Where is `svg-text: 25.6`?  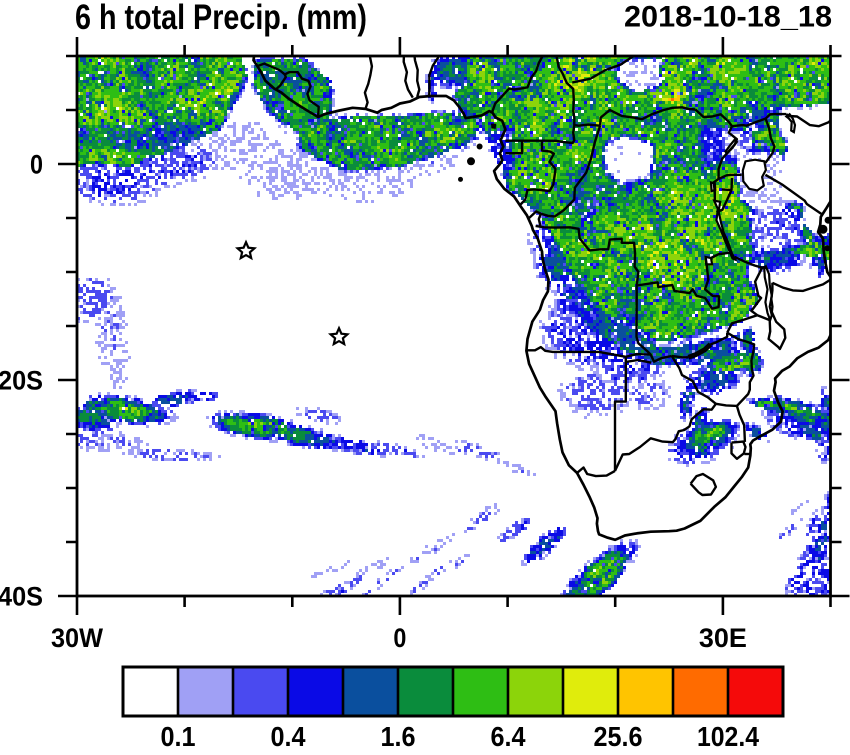 svg-text: 25.6 is located at coordinates (618, 735).